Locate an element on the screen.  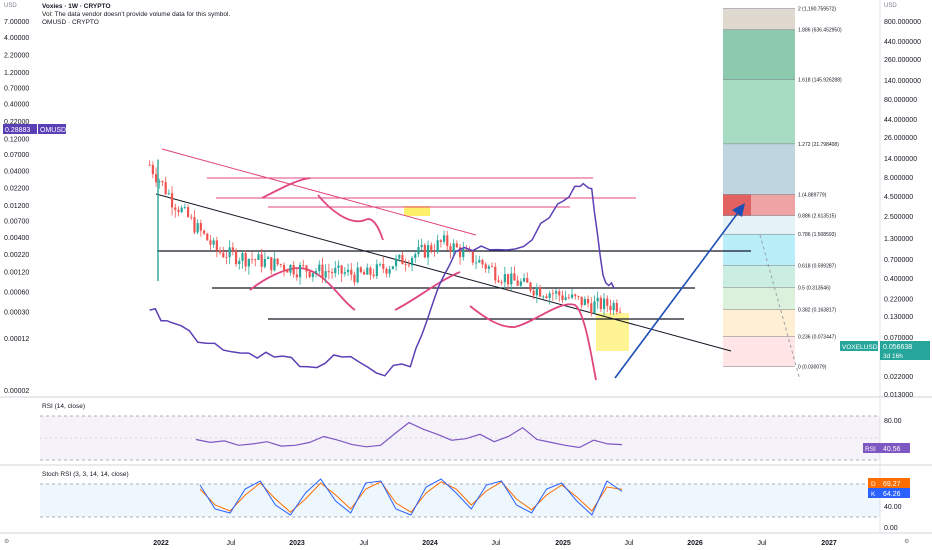
fib-target-box is located at coordinates (737, 205).